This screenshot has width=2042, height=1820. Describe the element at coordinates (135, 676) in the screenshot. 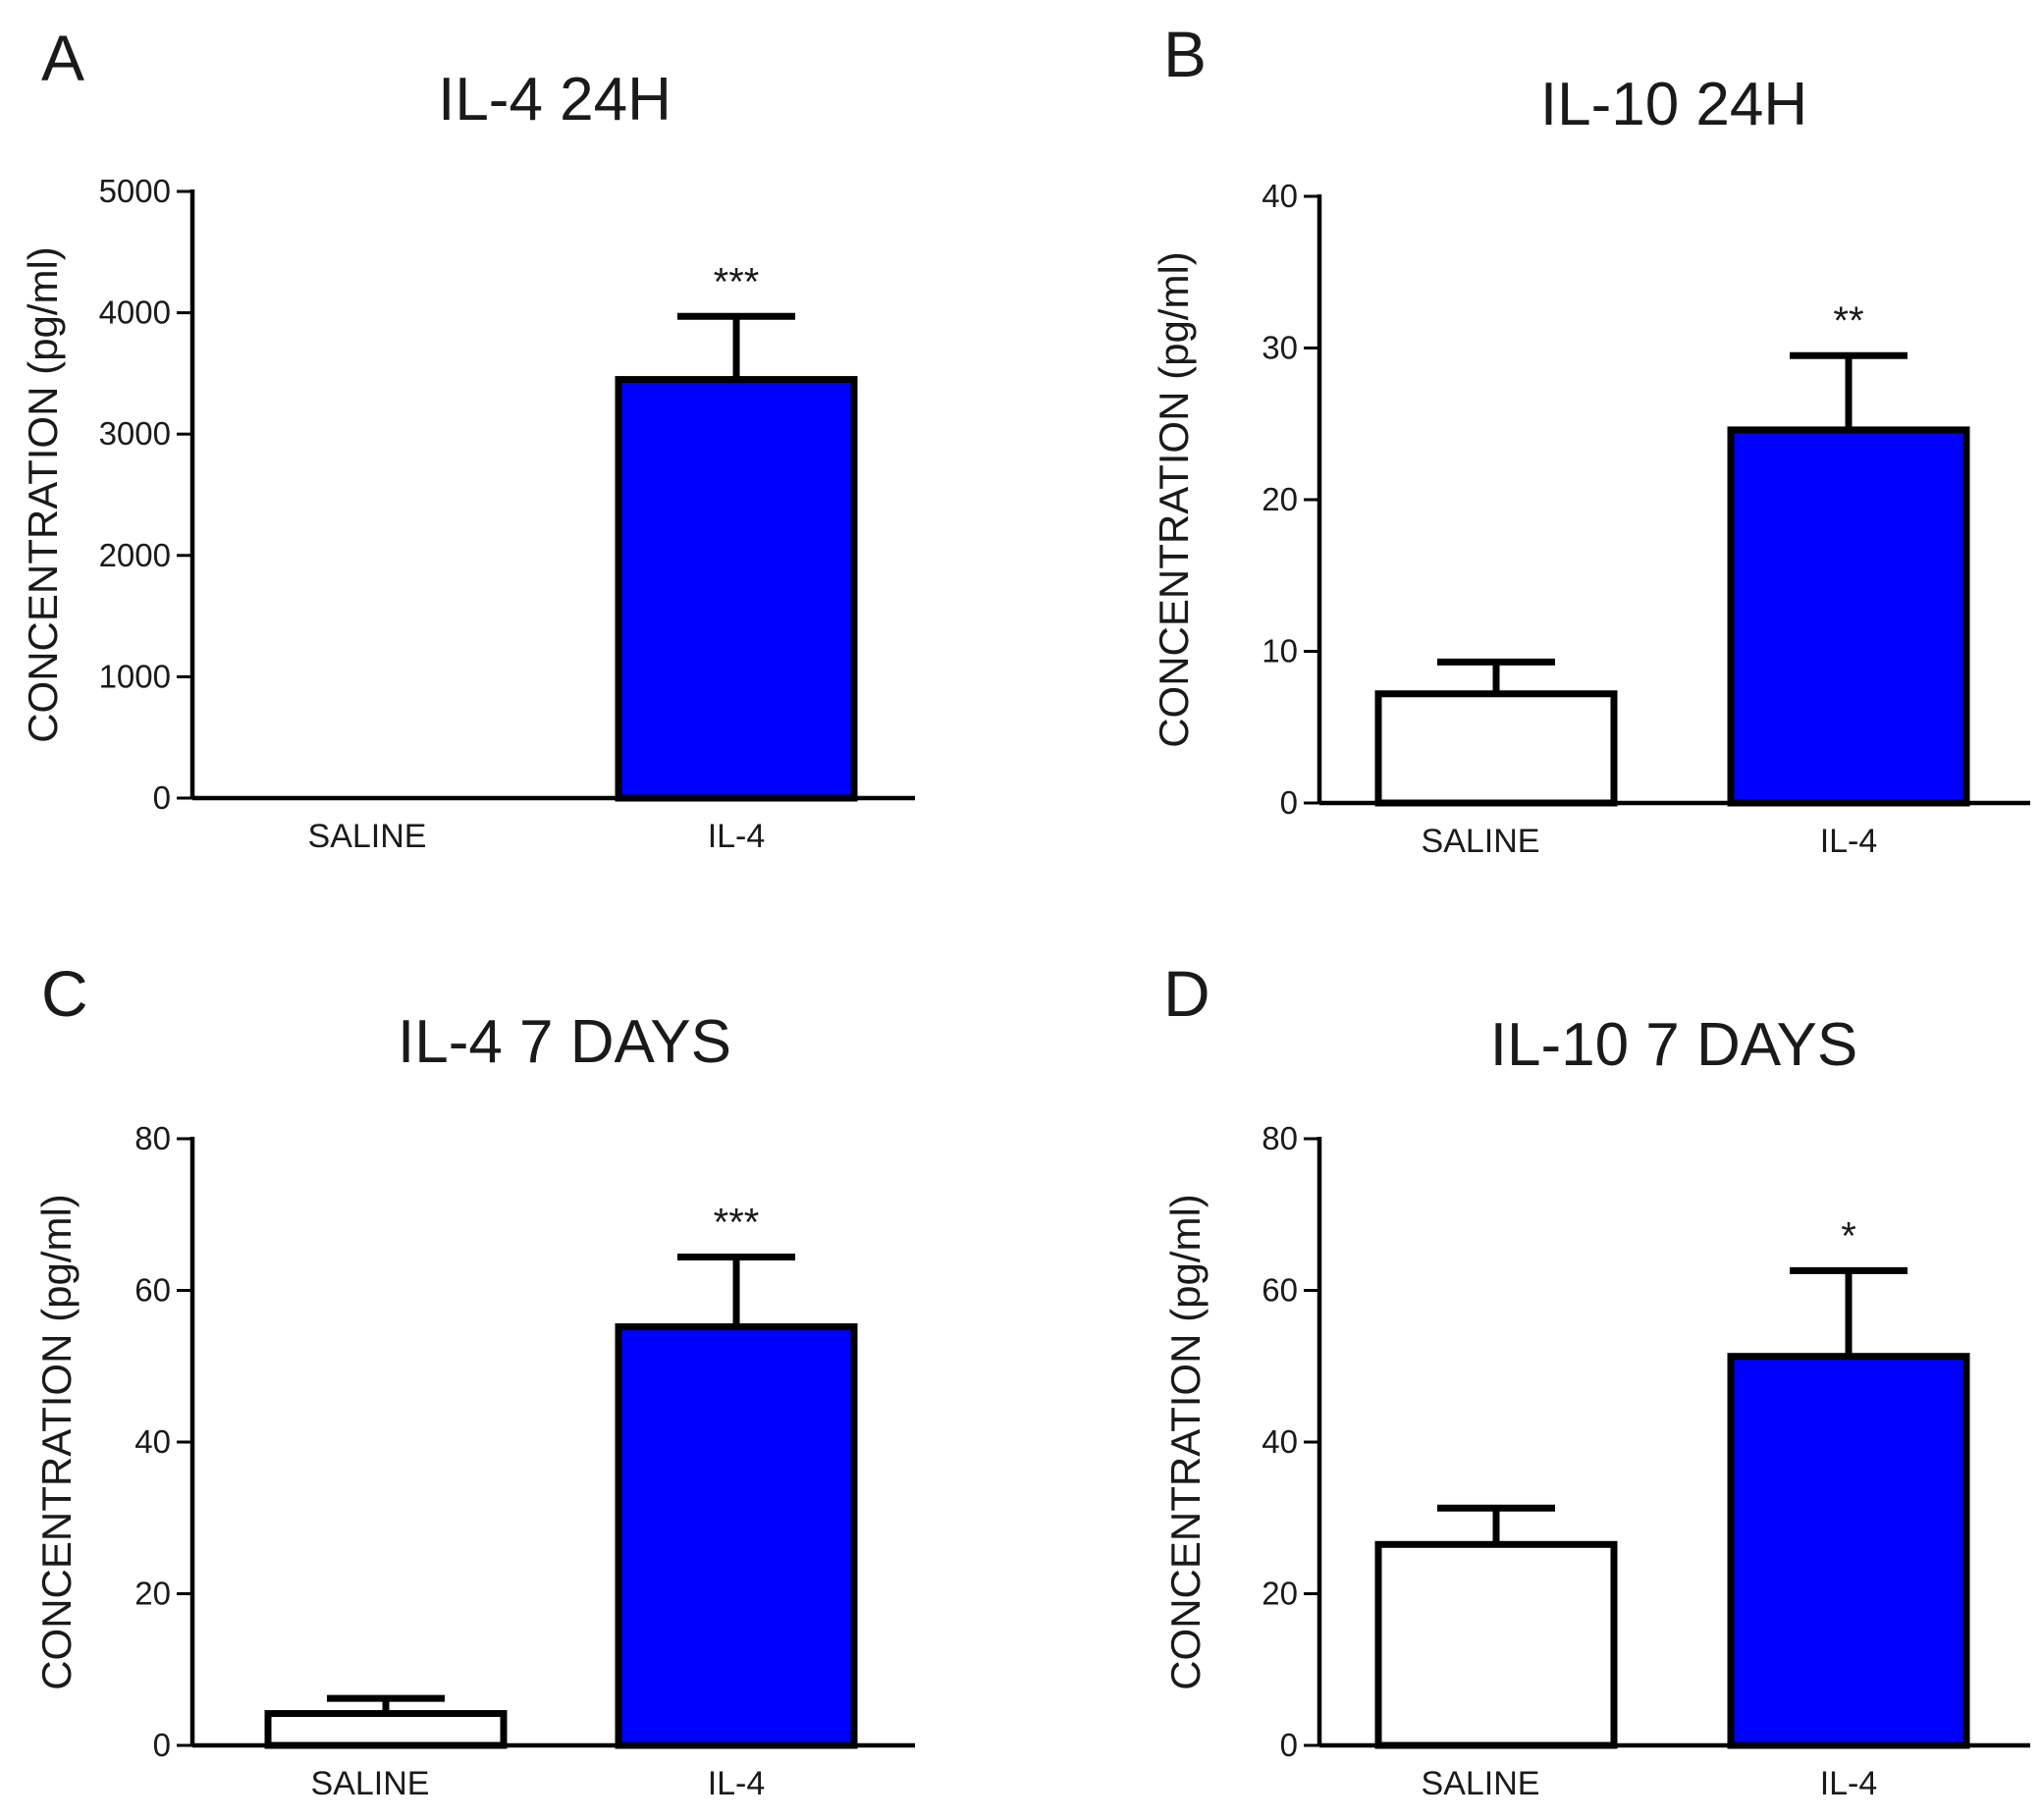

I see `y-tick-label: 1000` at that location.